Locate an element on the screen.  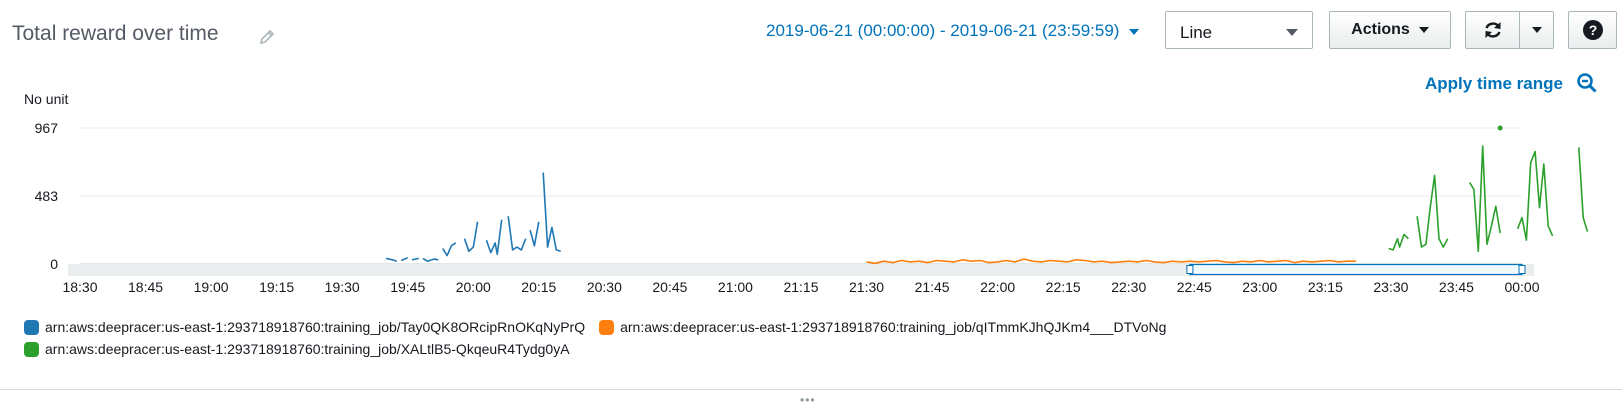
x-tick-label: 22:30 is located at coordinates (1128, 287).